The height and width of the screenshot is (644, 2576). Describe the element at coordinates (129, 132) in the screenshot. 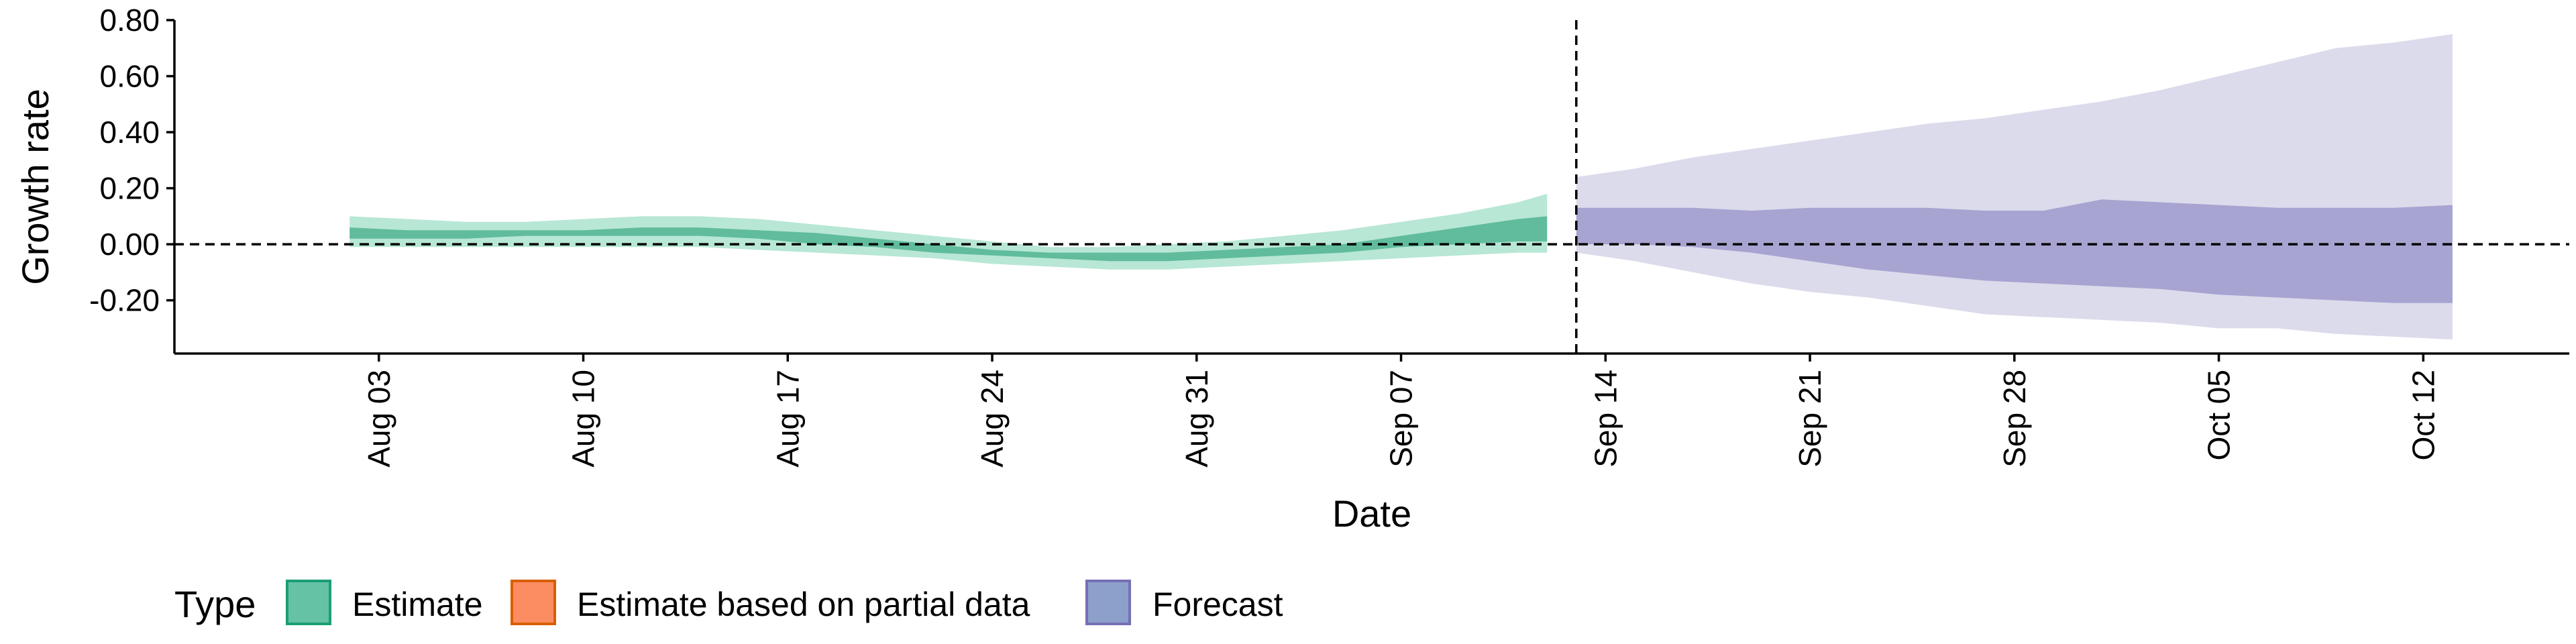

I see `y-tick-label: 0.40` at that location.